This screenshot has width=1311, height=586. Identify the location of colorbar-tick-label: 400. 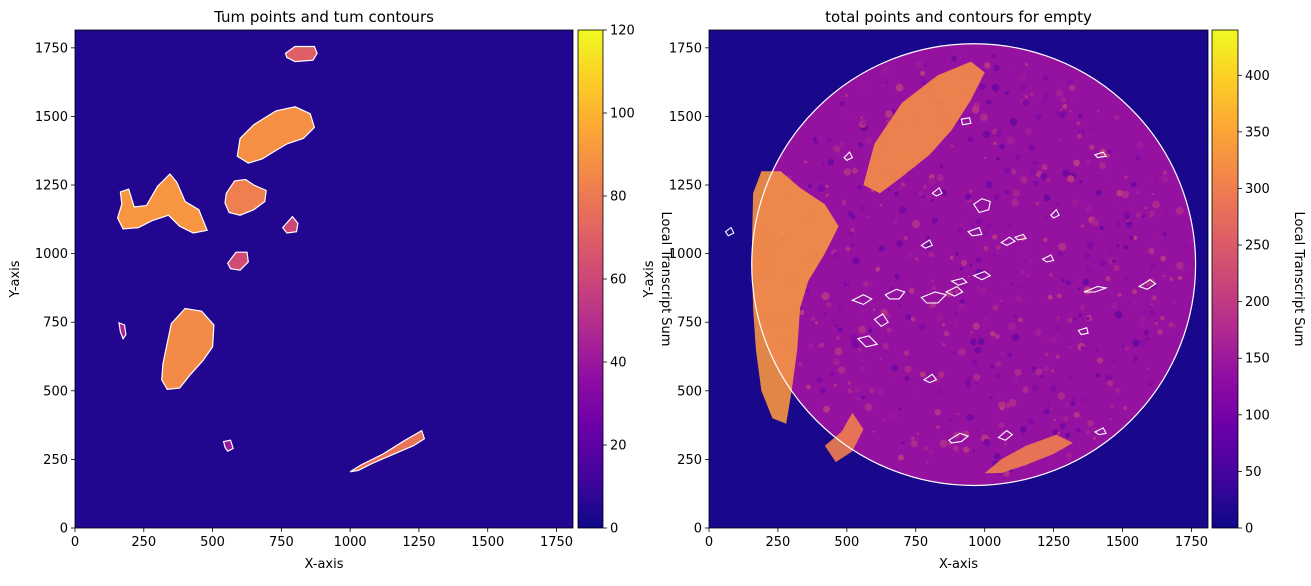
(1257, 76).